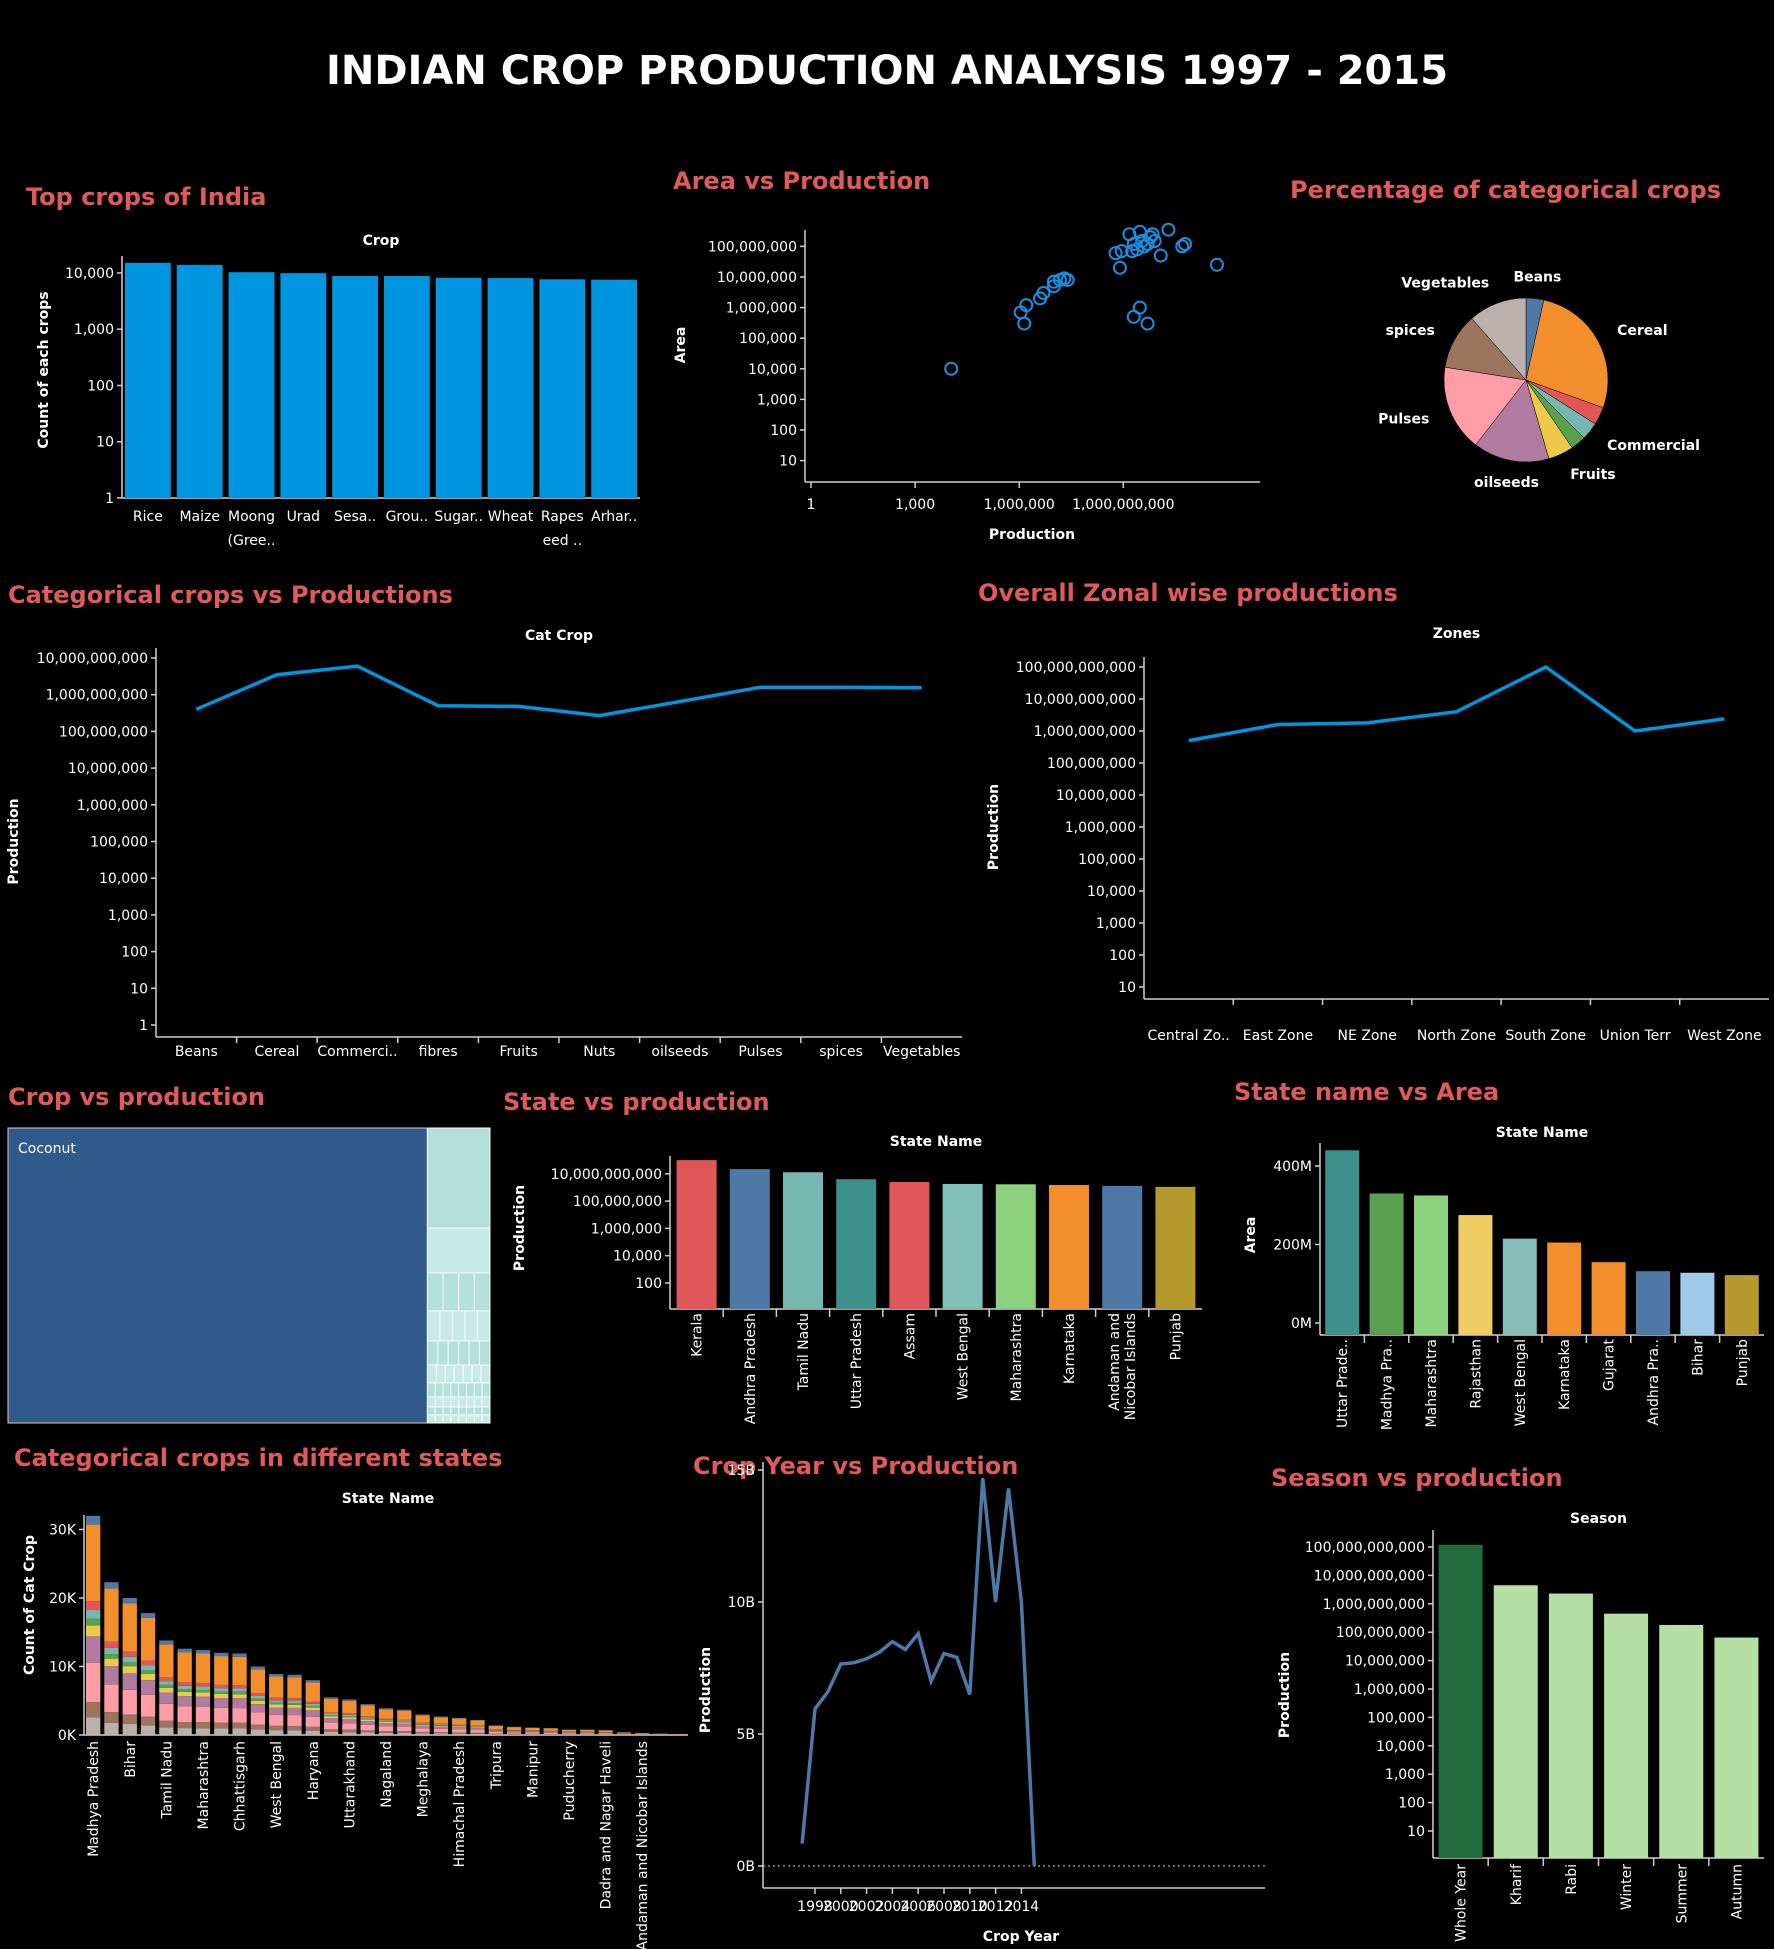 The width and height of the screenshot is (1774, 1949). What do you see at coordinates (460, 1804) in the screenshot?
I see `cat-states-x-label: Himachal Pradesh` at bounding box center [460, 1804].